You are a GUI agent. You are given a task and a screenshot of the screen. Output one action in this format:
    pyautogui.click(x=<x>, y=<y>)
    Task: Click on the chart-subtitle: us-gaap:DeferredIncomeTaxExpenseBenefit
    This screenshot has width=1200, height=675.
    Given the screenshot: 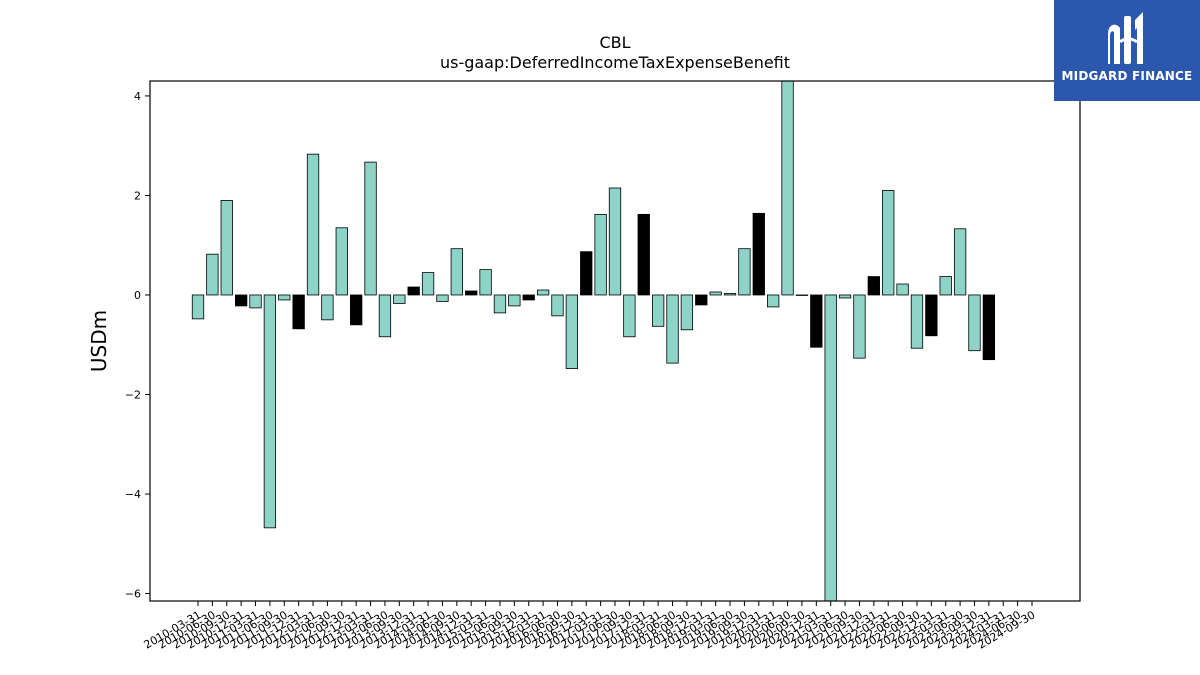 What is the action you would take?
    pyautogui.click(x=615, y=62)
    